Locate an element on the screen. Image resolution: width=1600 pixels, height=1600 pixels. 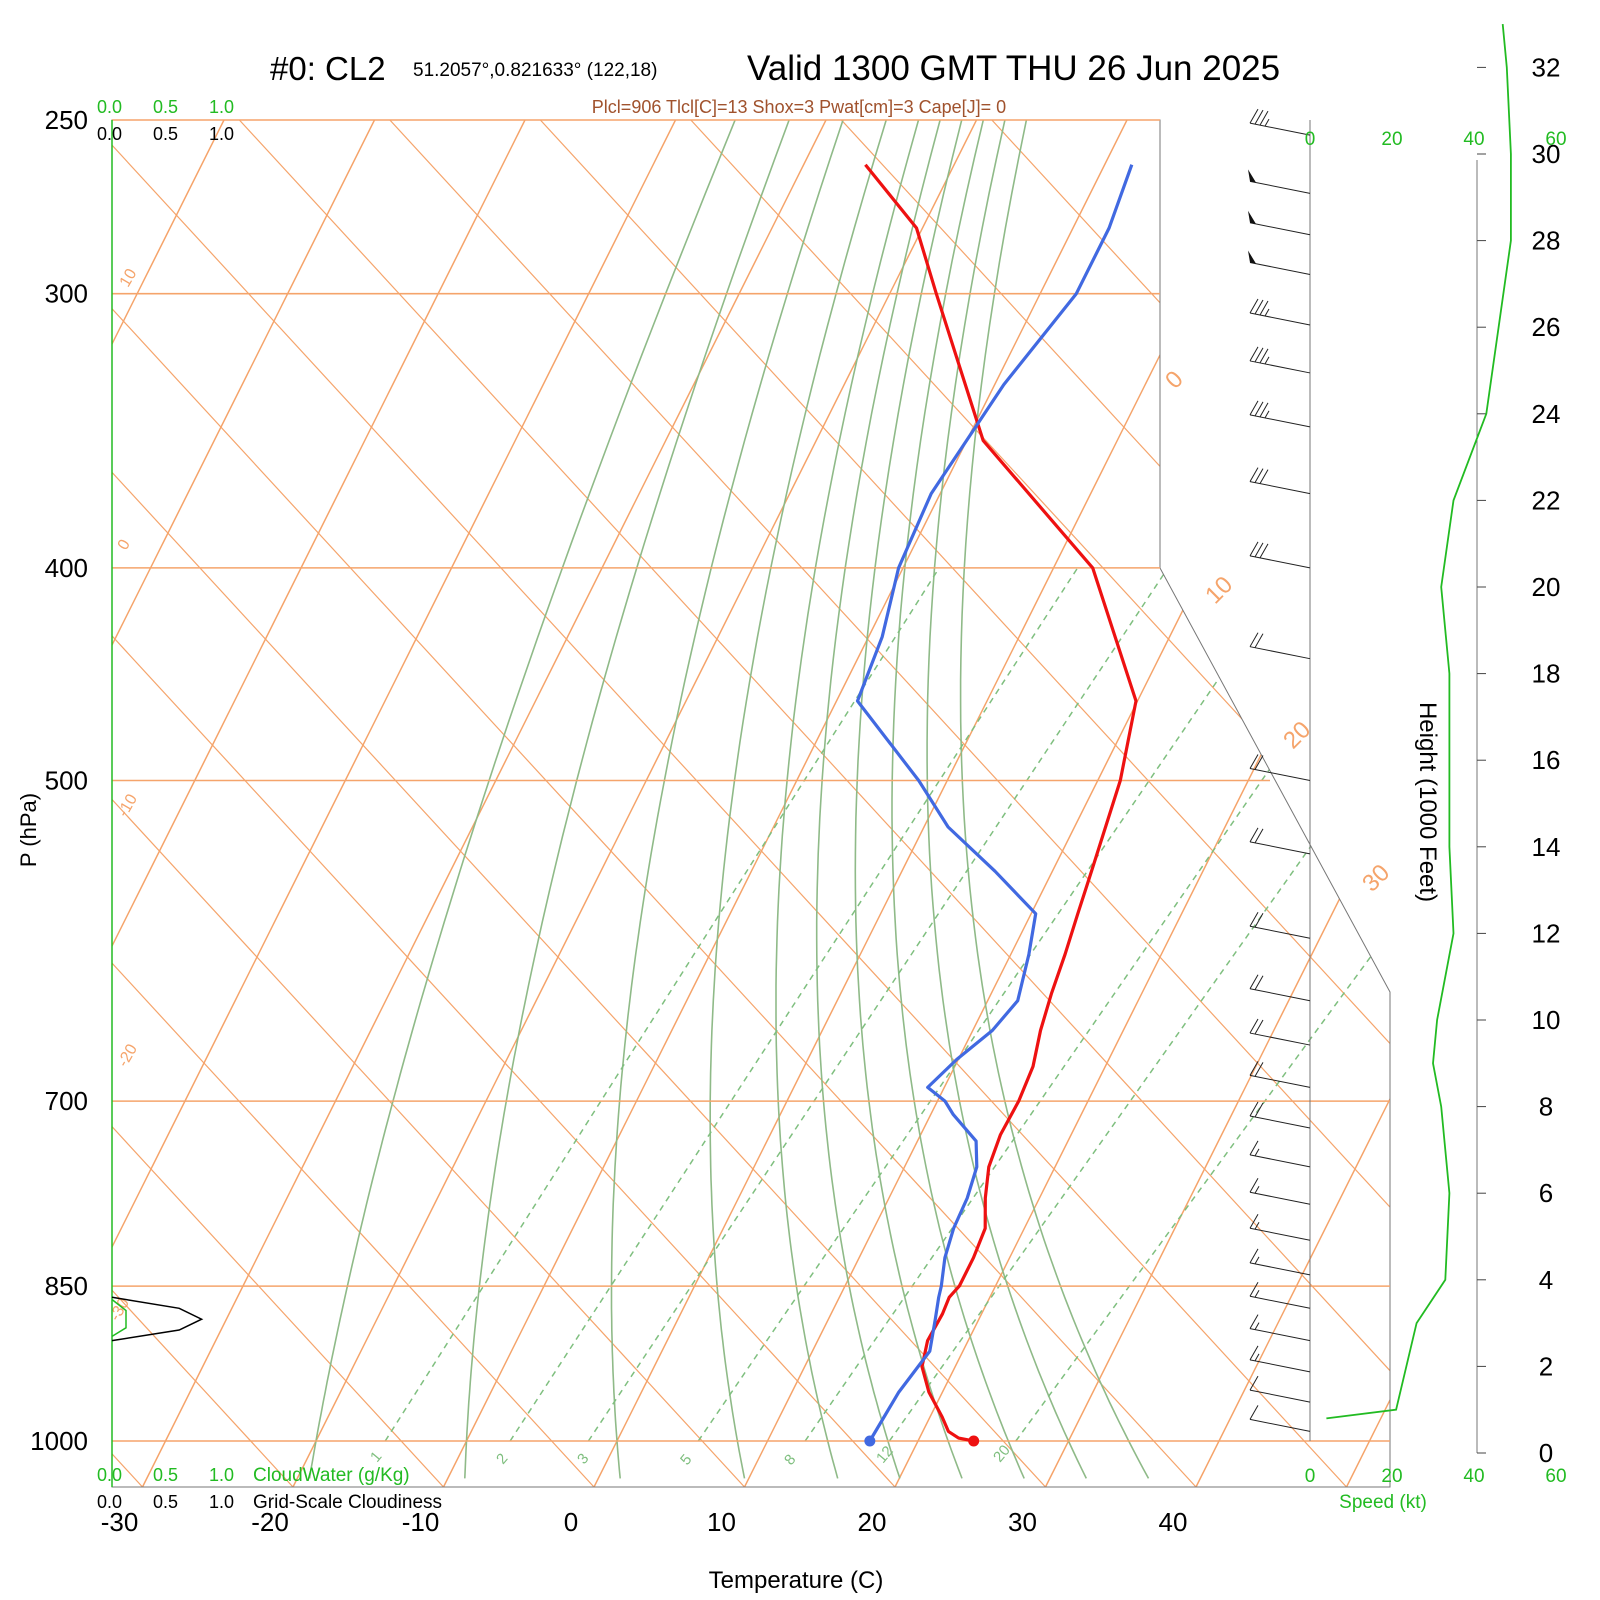
speed-tick-bottom: 0 is located at coordinates (1310, 1476).